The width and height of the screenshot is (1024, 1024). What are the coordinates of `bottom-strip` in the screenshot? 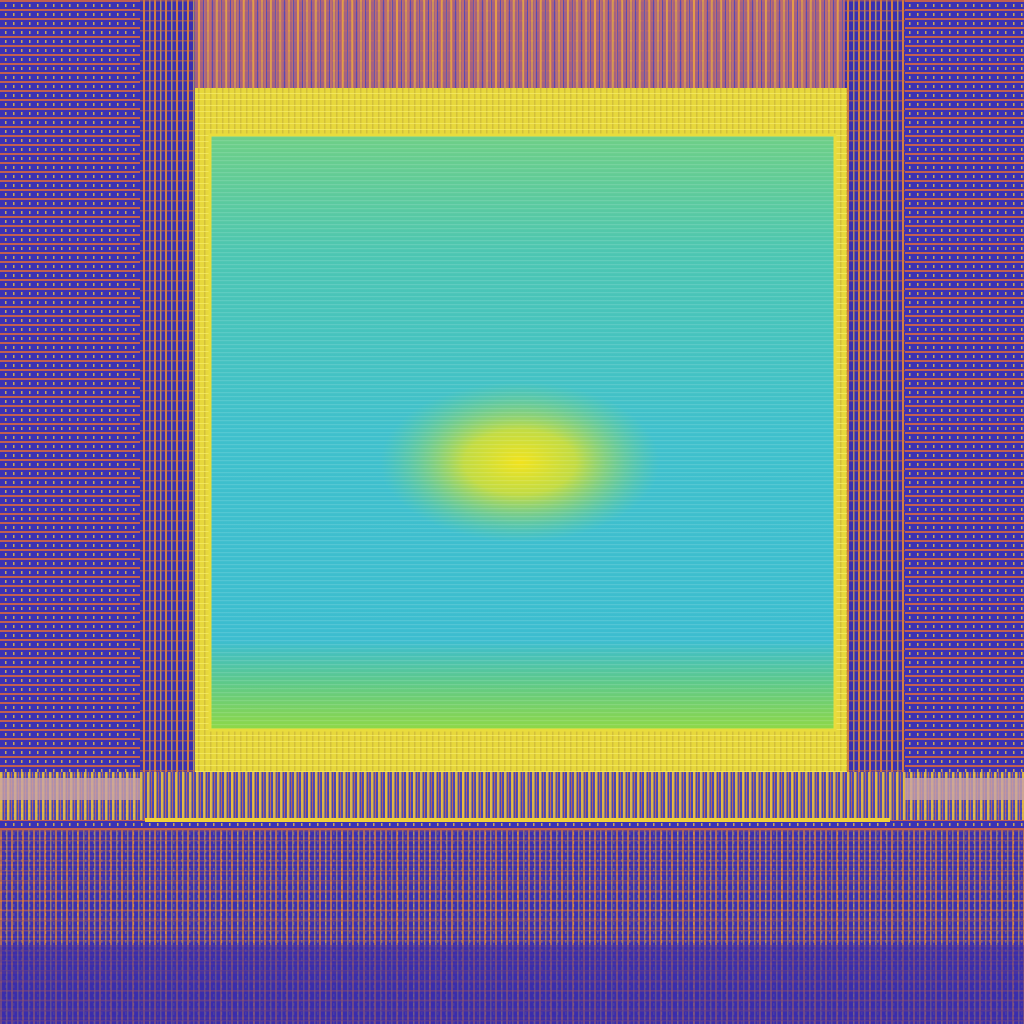 It's located at (512, 796).